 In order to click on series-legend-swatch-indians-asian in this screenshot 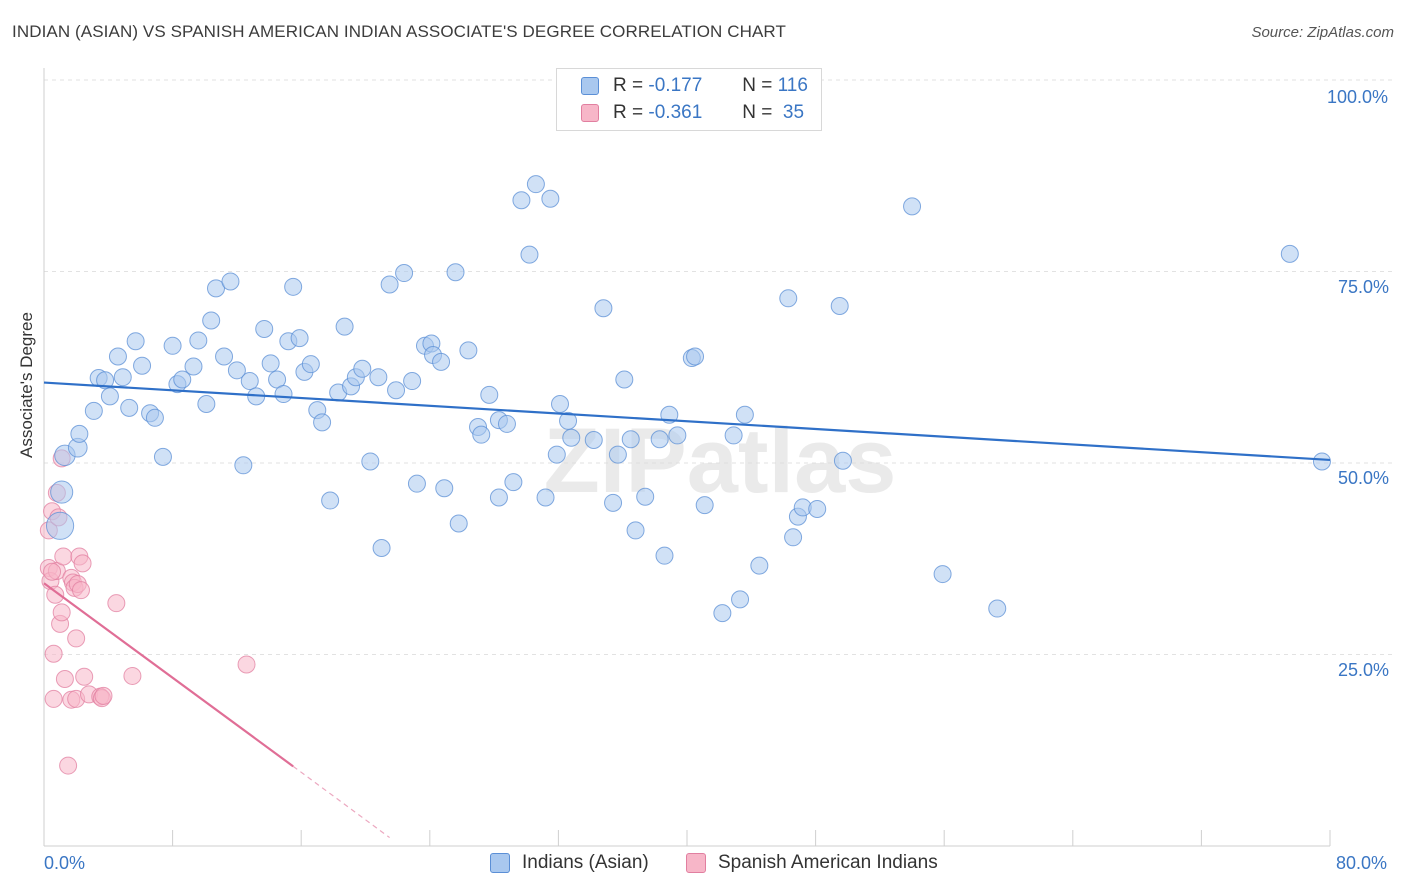, I will do `click(500, 863)`.